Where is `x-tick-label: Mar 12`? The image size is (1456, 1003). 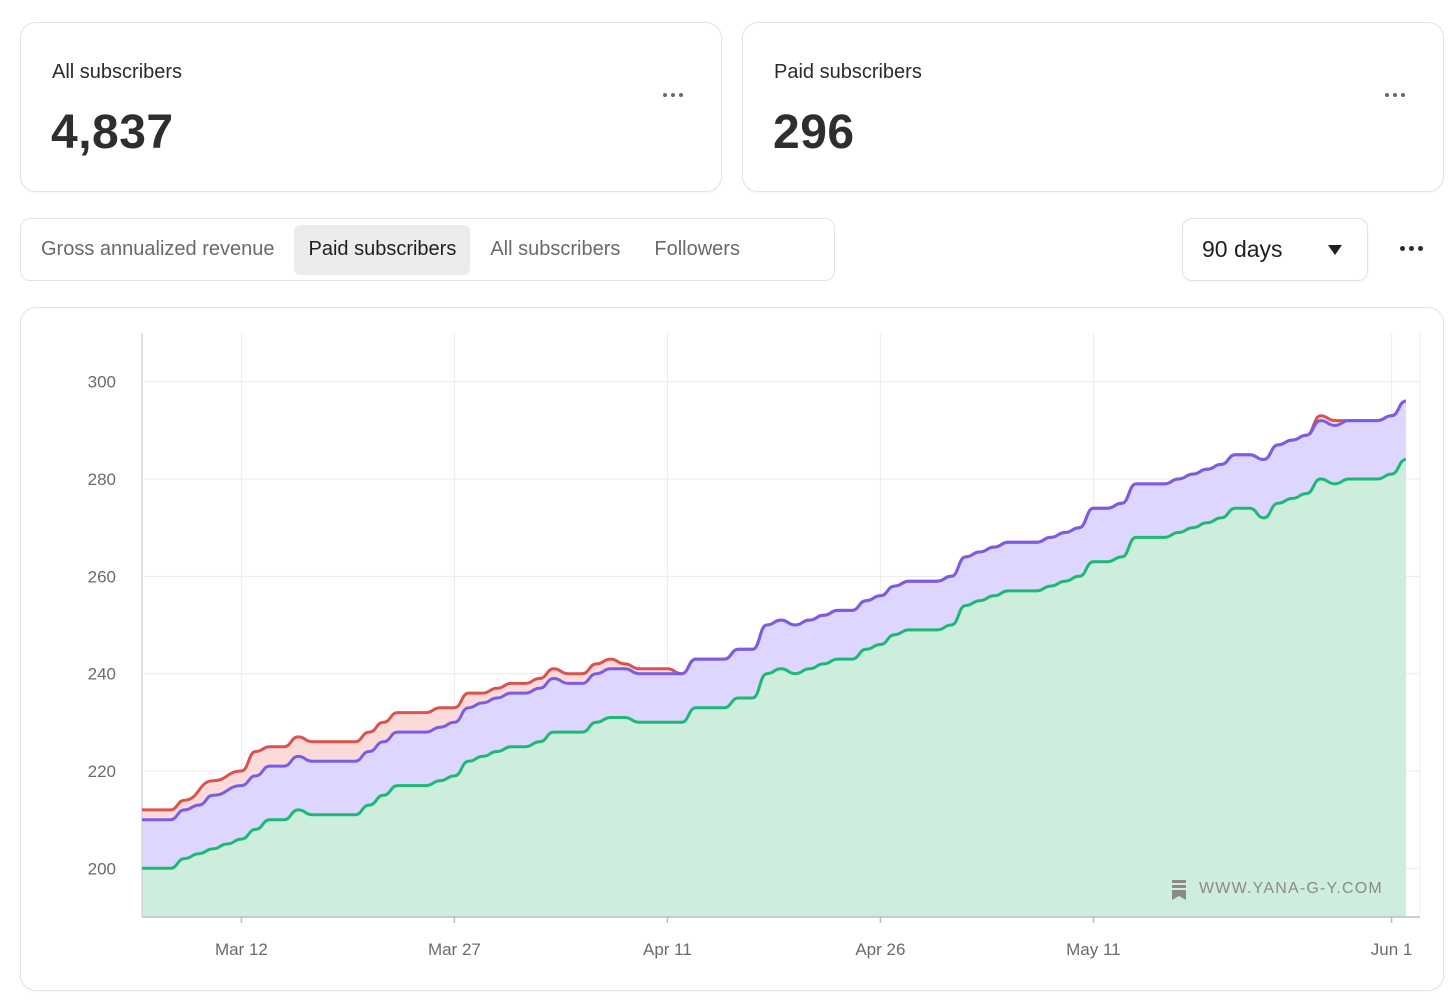 x-tick-label: Mar 12 is located at coordinates (241, 949).